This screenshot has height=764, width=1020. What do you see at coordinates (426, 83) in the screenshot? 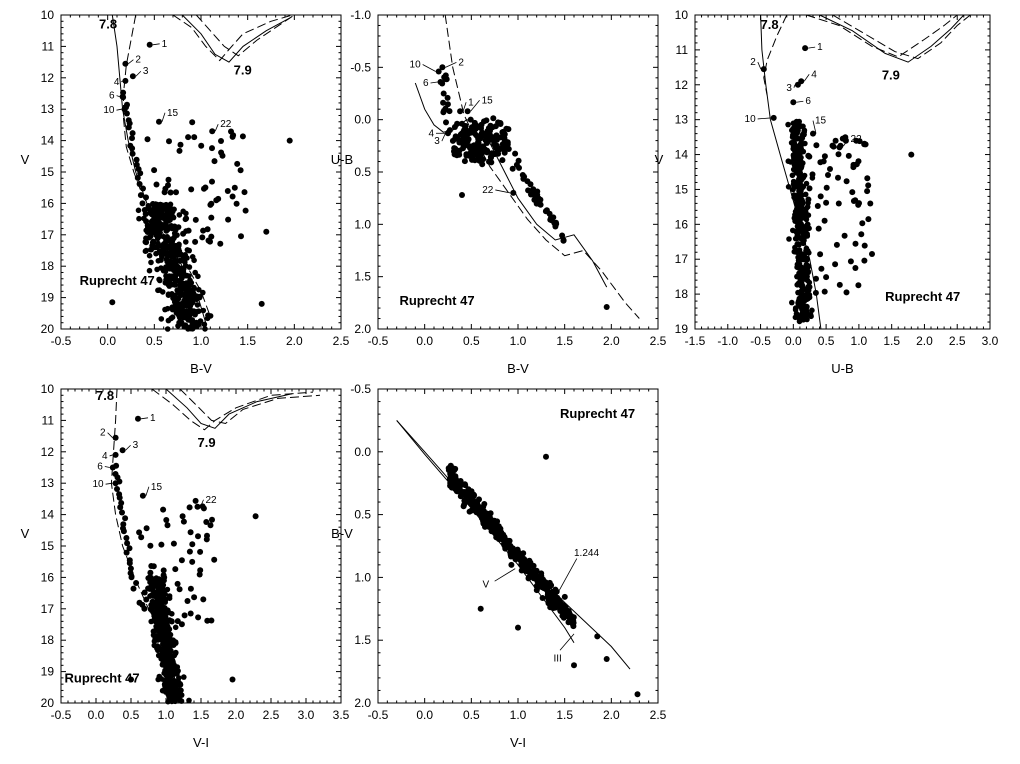
I see `star-label: 6` at bounding box center [426, 83].